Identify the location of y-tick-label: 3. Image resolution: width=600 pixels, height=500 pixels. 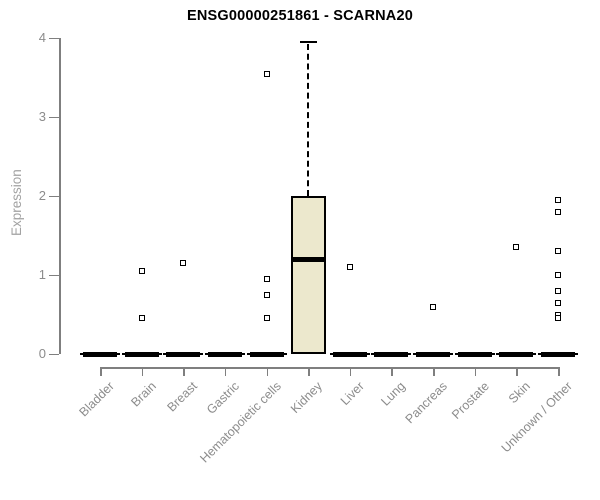
(42, 116).